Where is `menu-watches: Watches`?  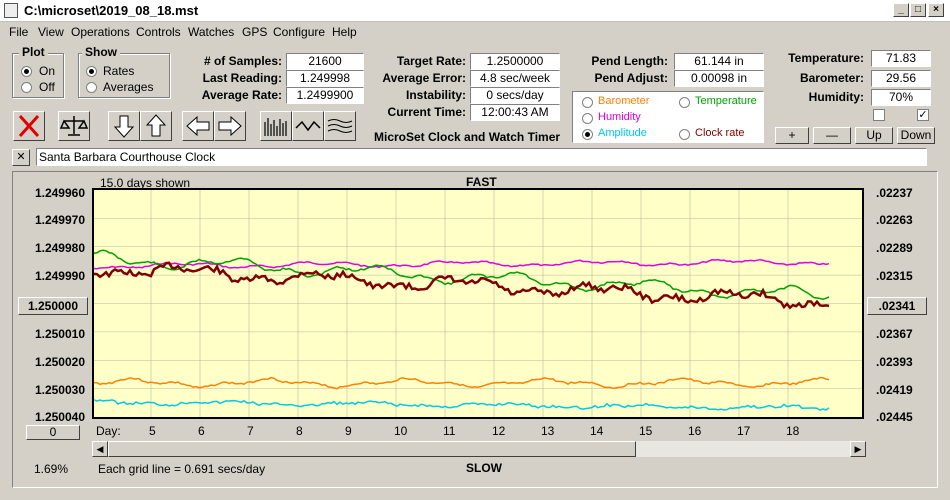 menu-watches: Watches is located at coordinates (211, 32).